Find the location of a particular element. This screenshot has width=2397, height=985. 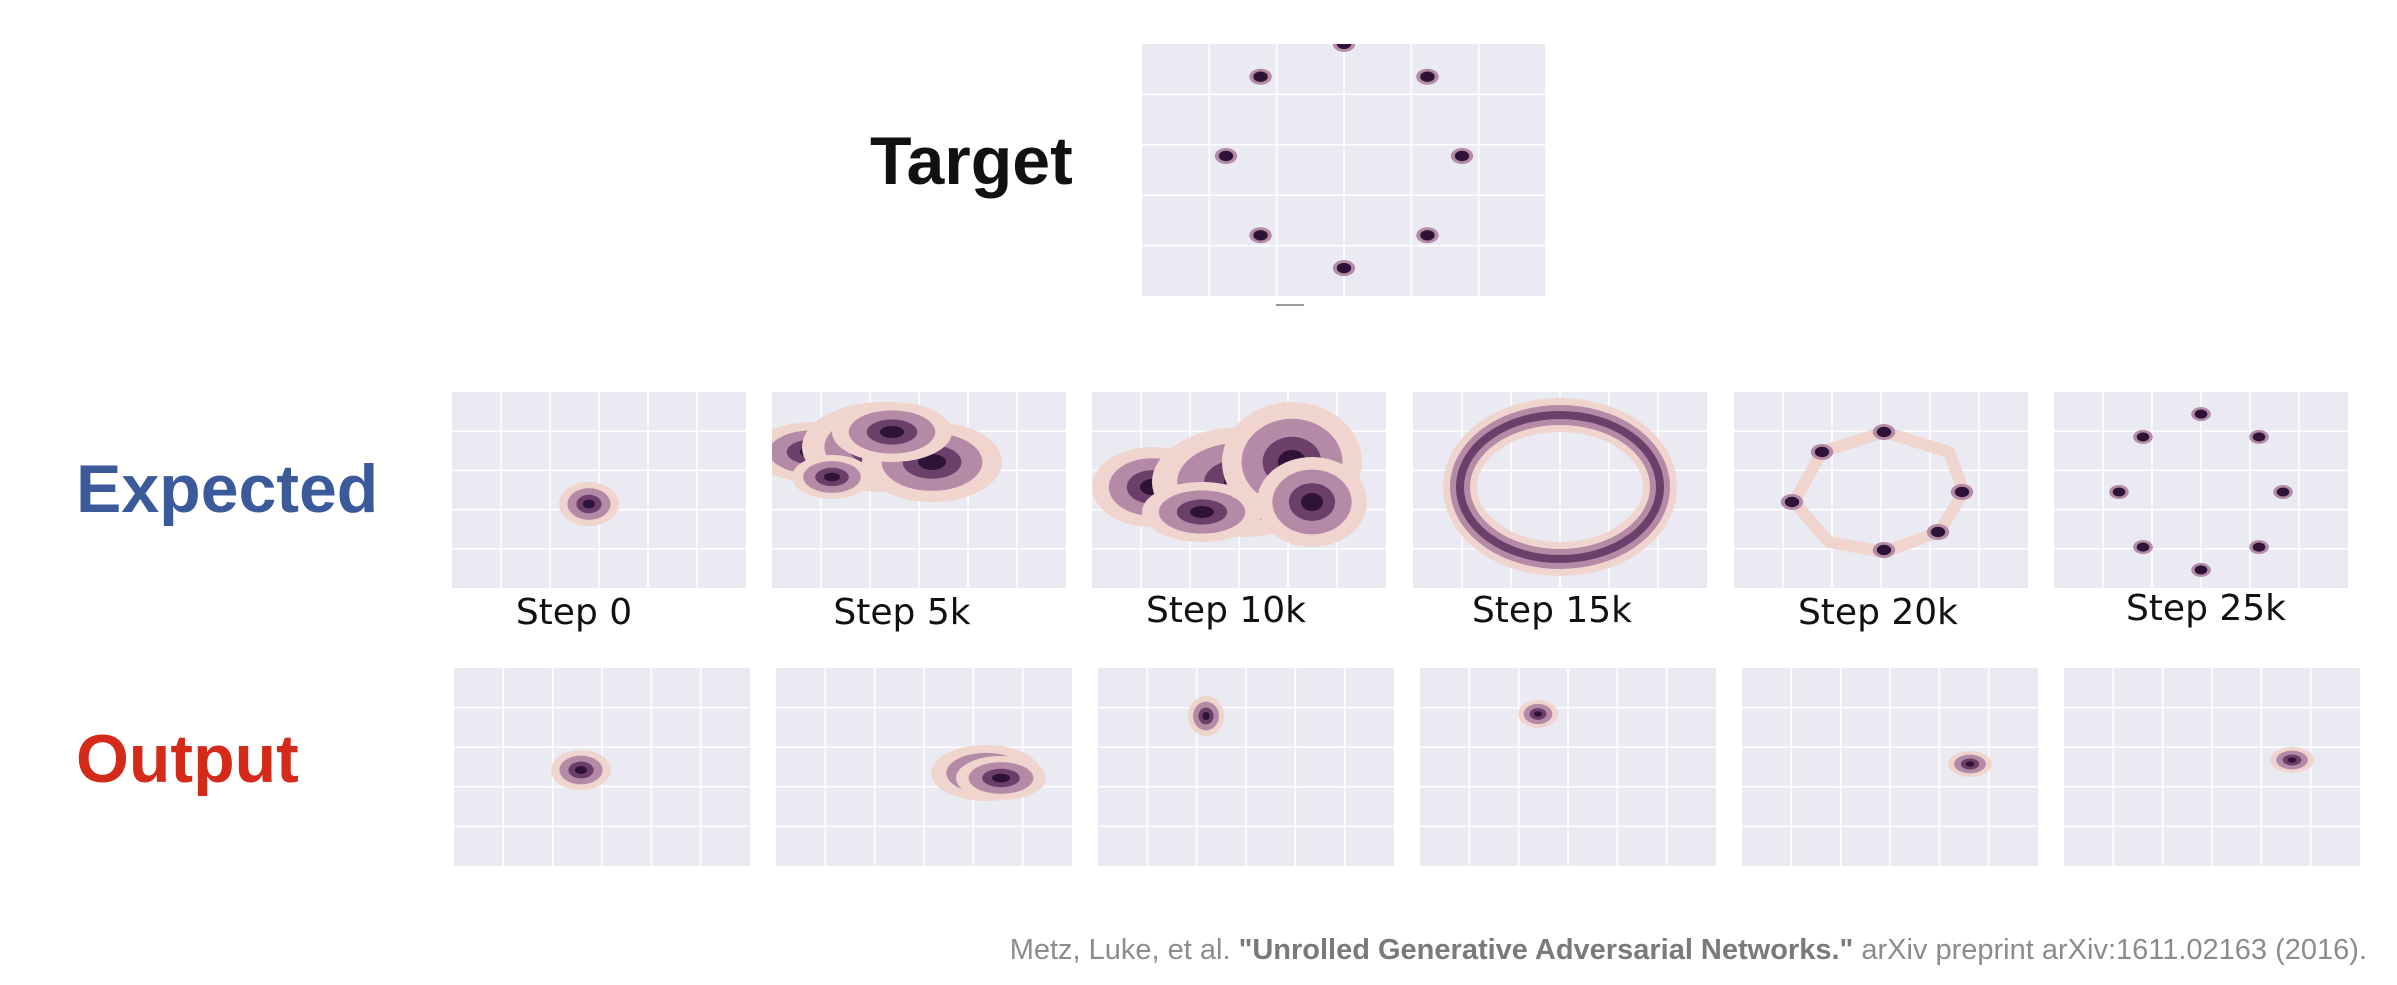

output-panel-step-5k is located at coordinates (924, 767).